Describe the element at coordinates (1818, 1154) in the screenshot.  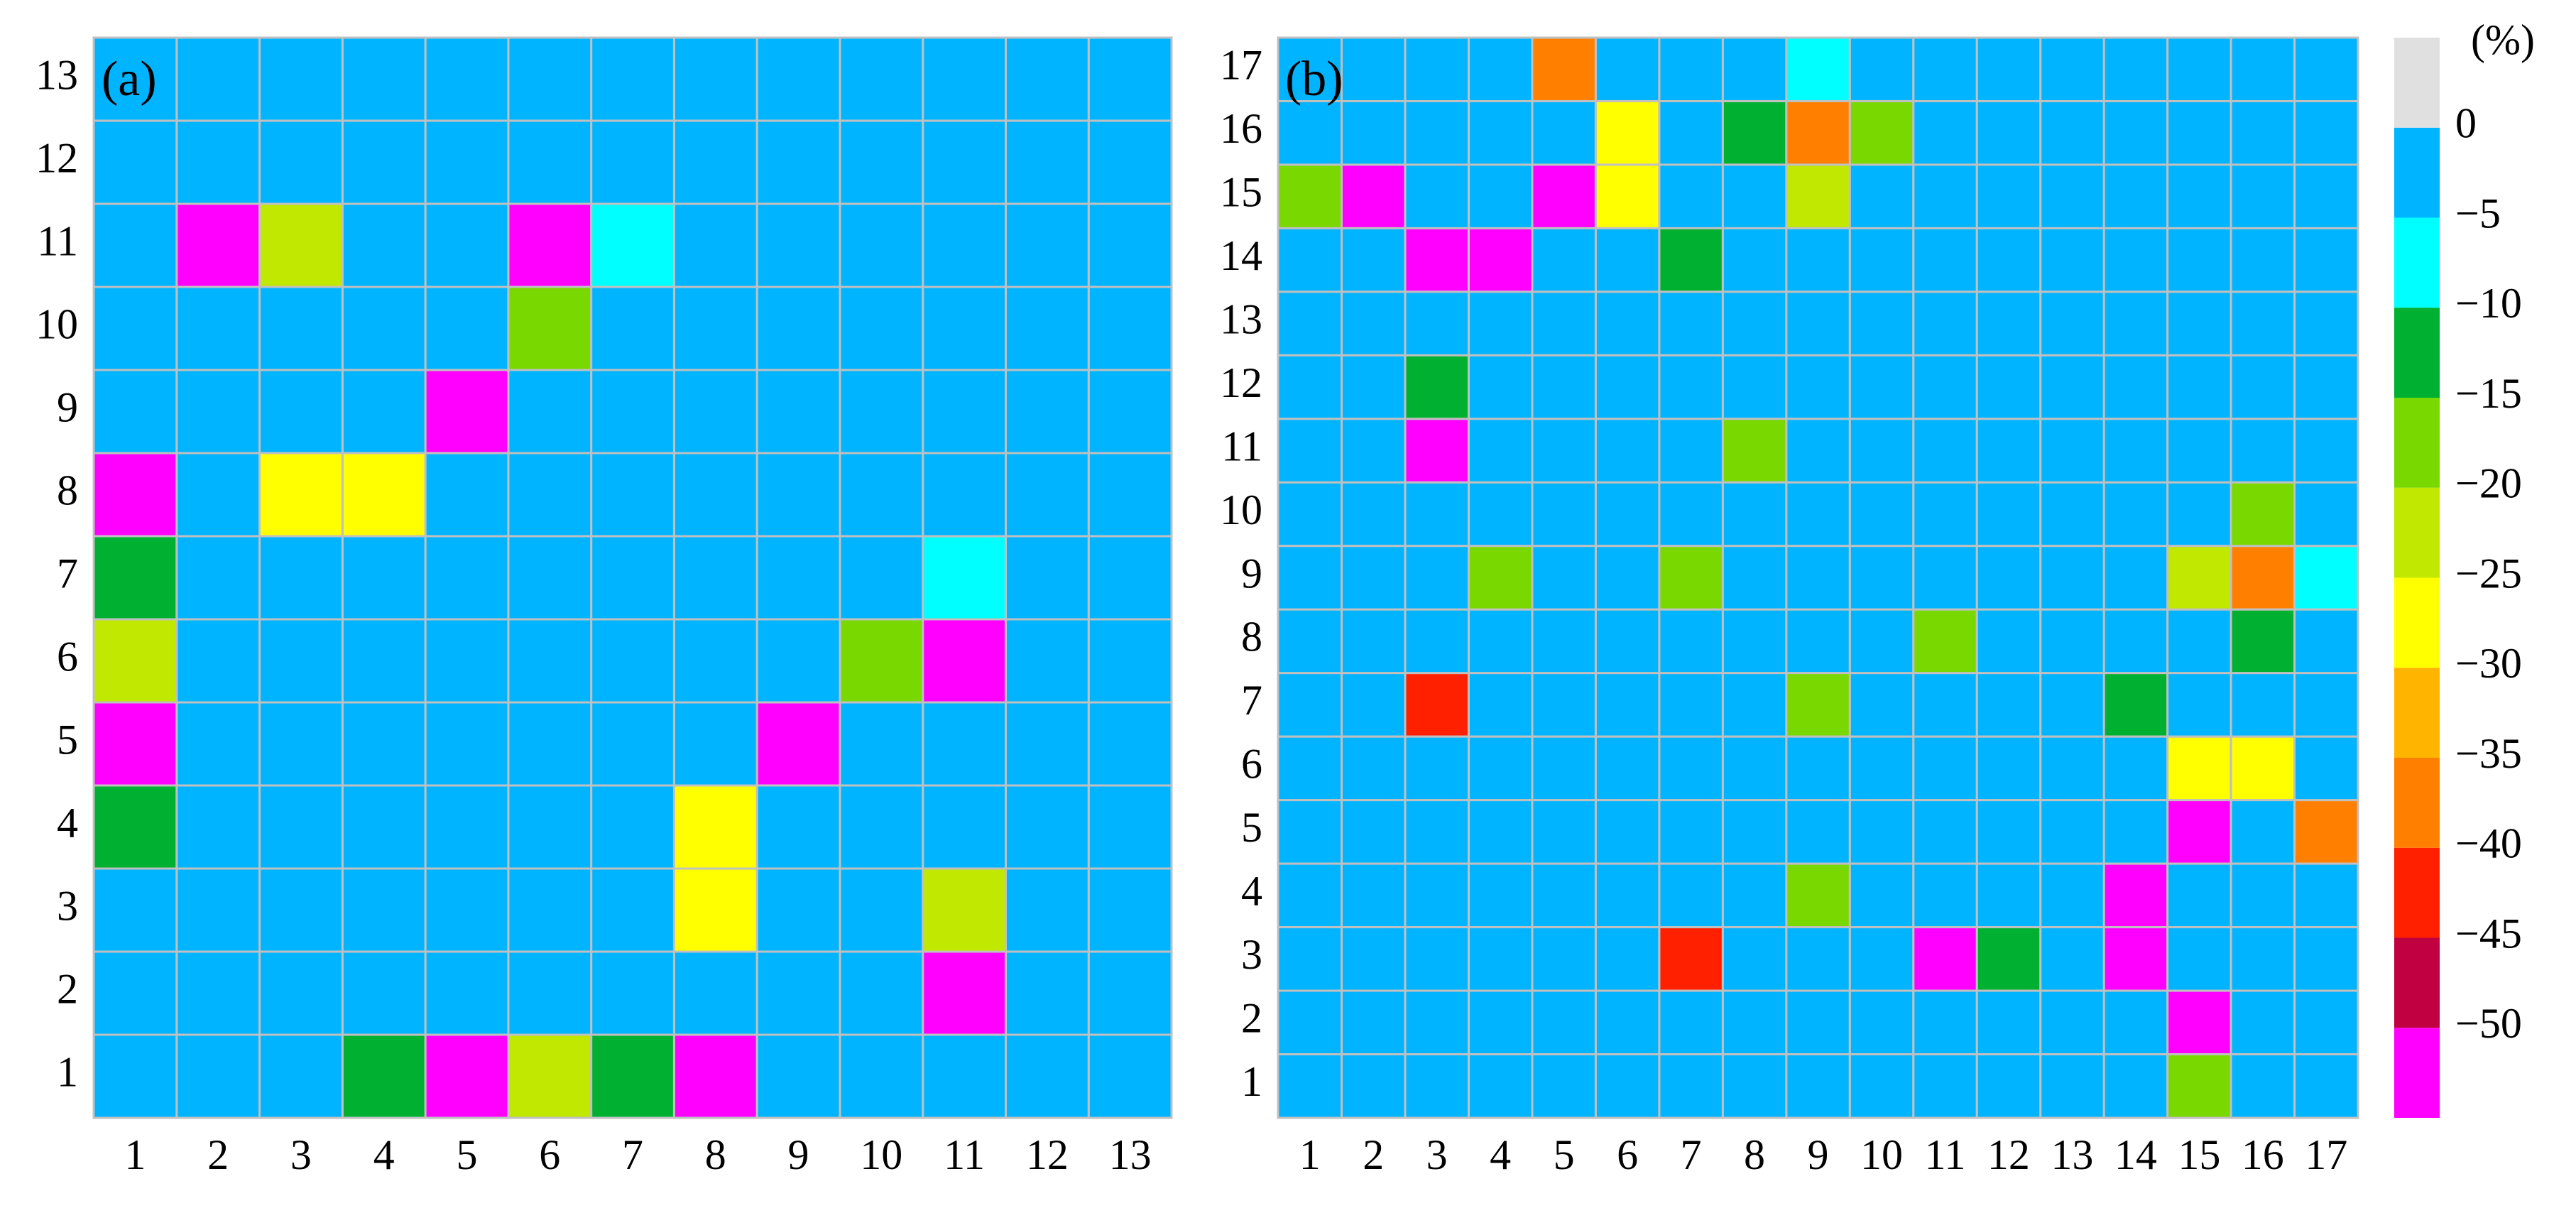
I see `x-tick-label: 9` at that location.